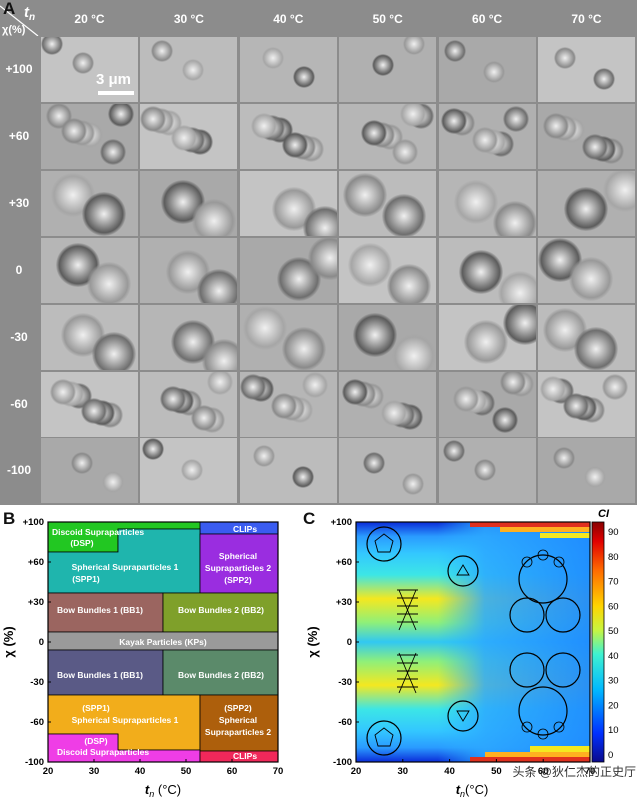 The image size is (637, 800). What do you see at coordinates (598, 642) in the screenshot?
I see `colorbar` at bounding box center [598, 642].